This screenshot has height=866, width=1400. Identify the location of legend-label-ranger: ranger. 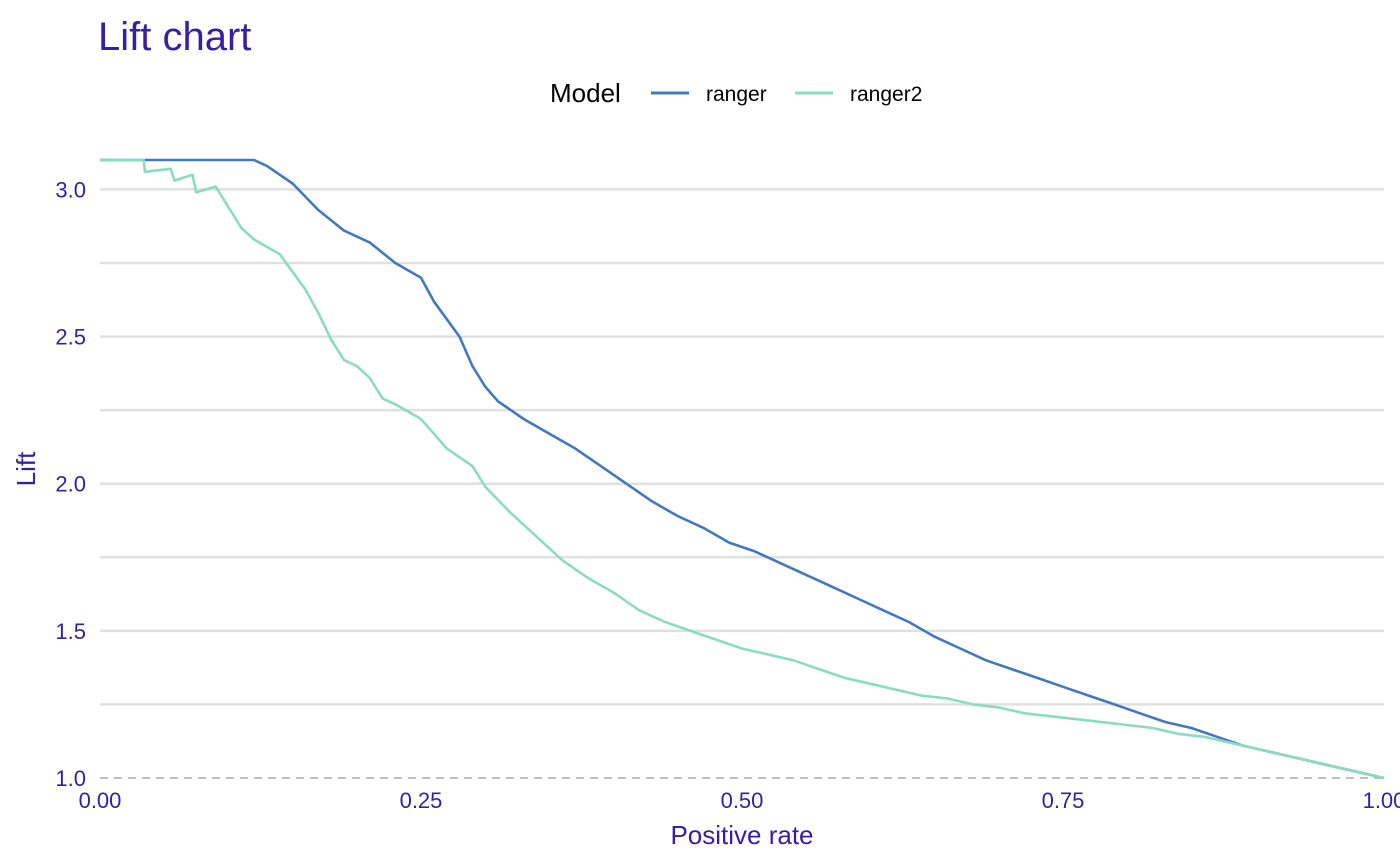
(736, 94).